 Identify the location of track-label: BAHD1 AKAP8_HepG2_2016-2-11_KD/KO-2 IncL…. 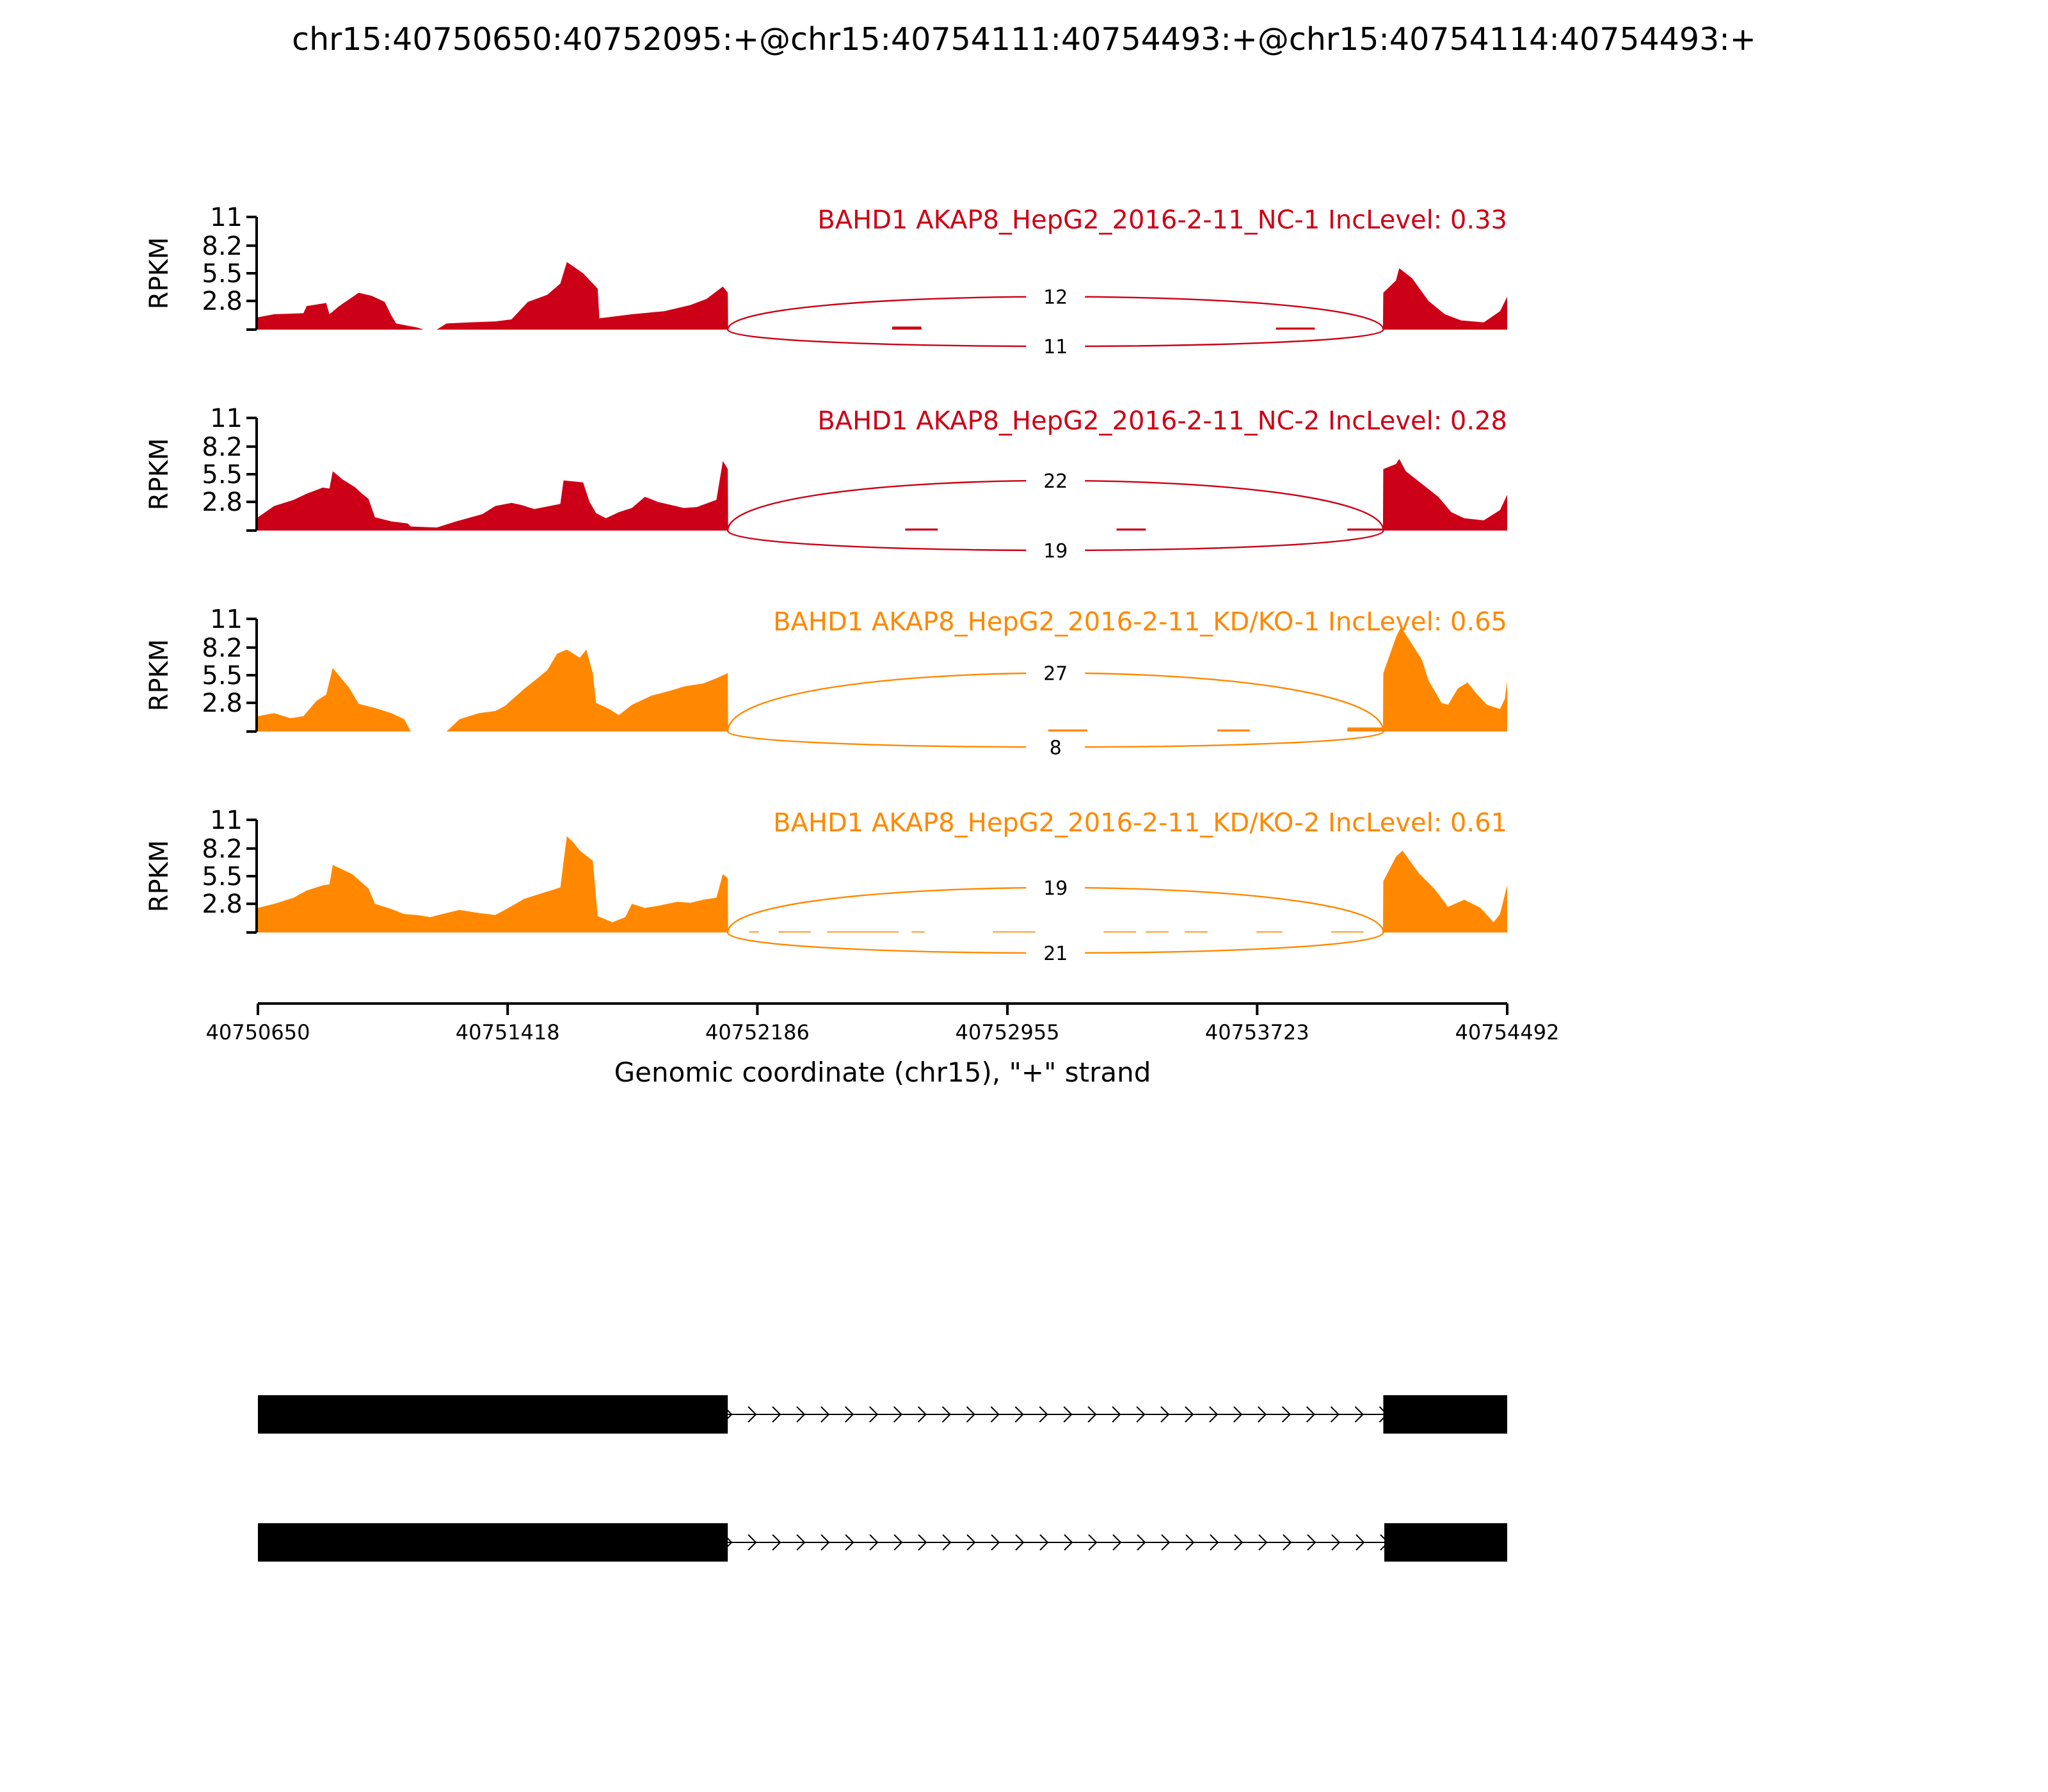
(1140, 823).